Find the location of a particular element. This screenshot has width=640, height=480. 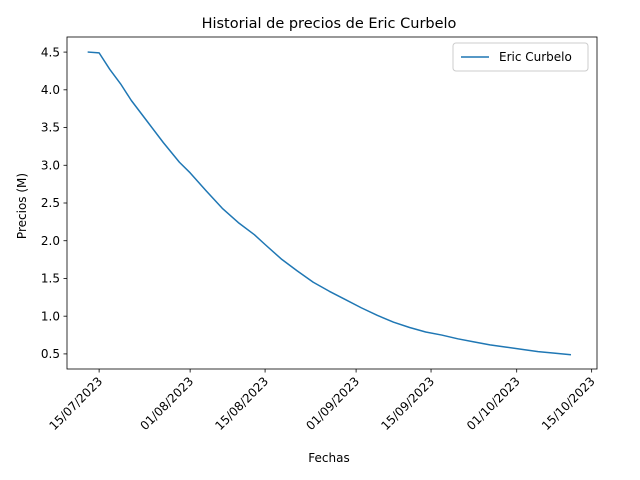

y-tick-label: 1.0 is located at coordinates (50, 316).